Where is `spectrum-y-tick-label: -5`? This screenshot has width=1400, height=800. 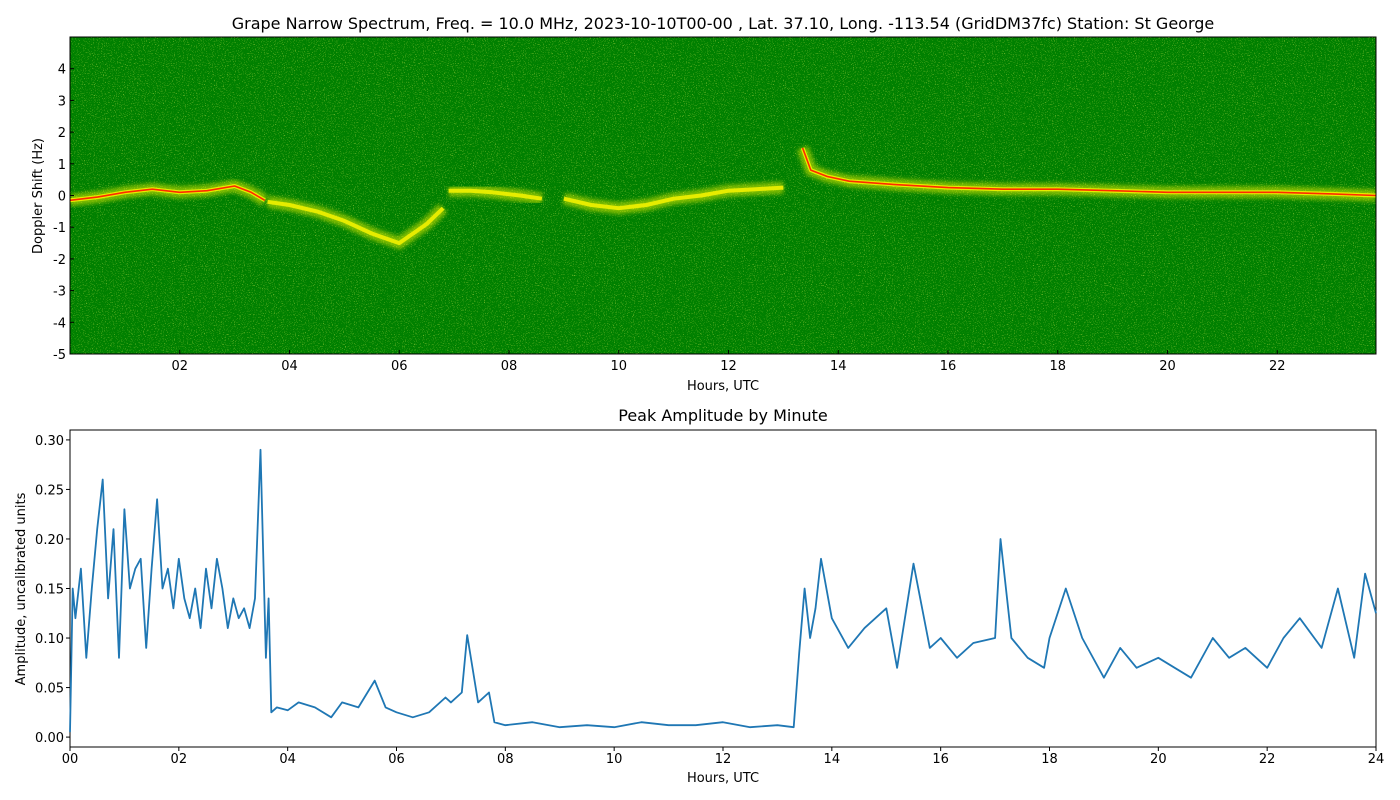
spectrum-y-tick-label: -5 is located at coordinates (59, 355).